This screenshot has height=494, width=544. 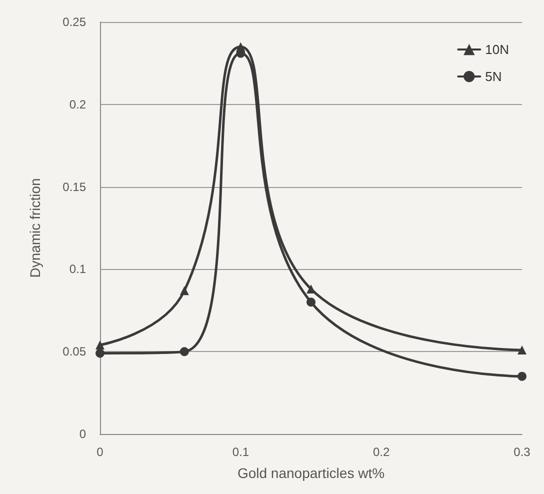 What do you see at coordinates (82, 434) in the screenshot?
I see `y-tick-label: 0` at bounding box center [82, 434].